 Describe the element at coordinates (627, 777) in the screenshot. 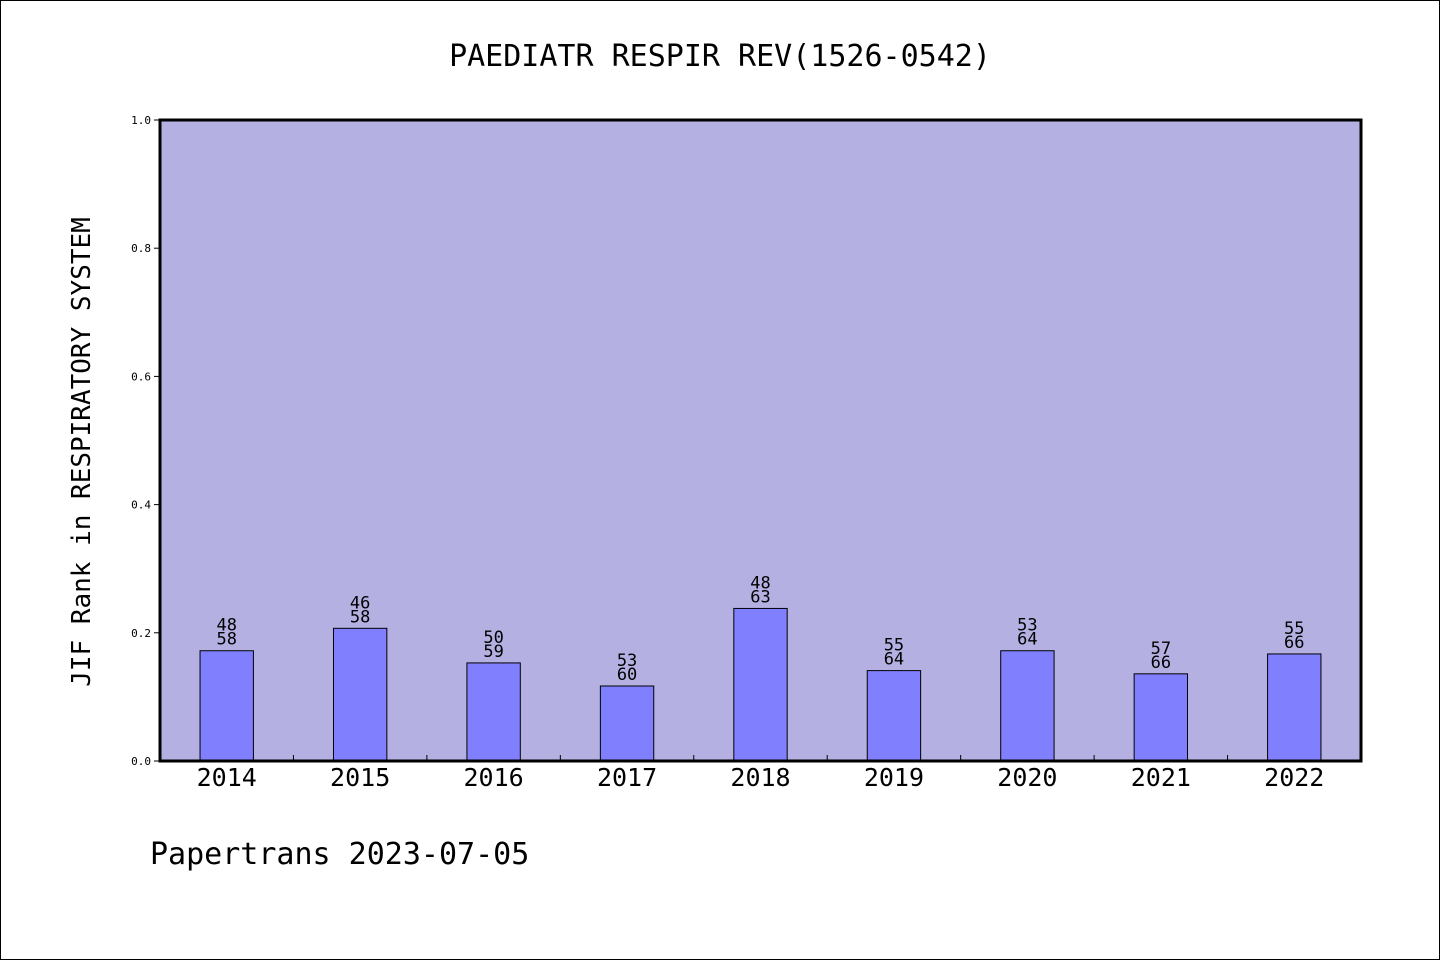

I see `x-tick-label: 2017` at that location.